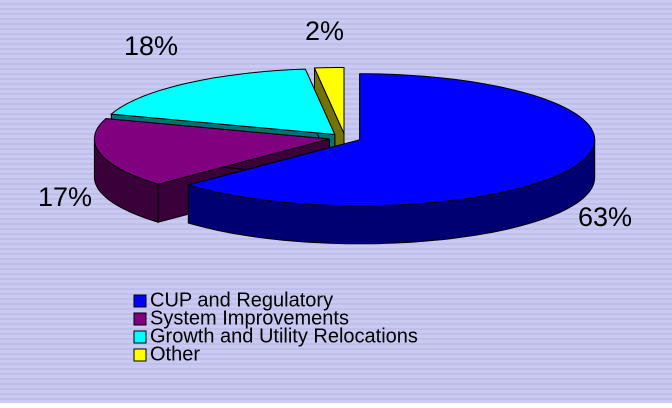 The height and width of the screenshot is (408, 672). What do you see at coordinates (284, 336) in the screenshot?
I see `legend-label: Growth and Utility Relocations` at bounding box center [284, 336].